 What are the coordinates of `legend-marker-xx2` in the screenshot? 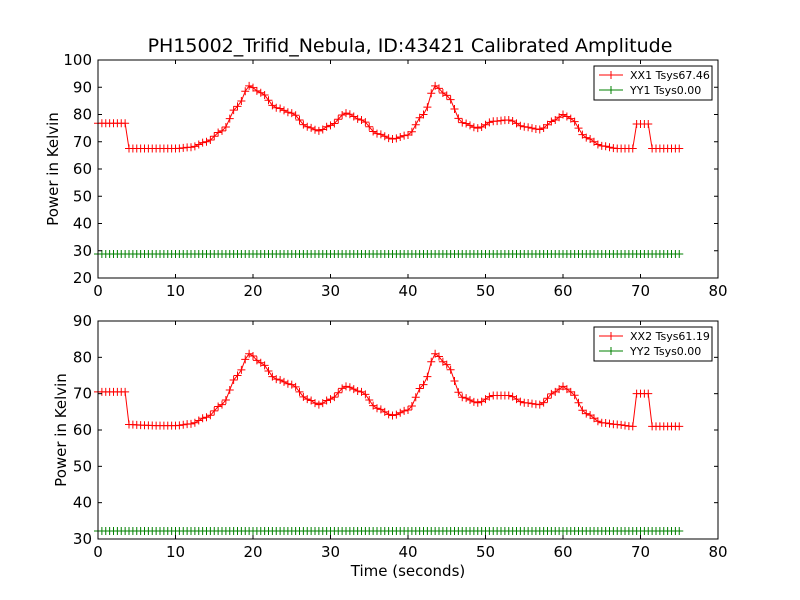 It's located at (611, 336).